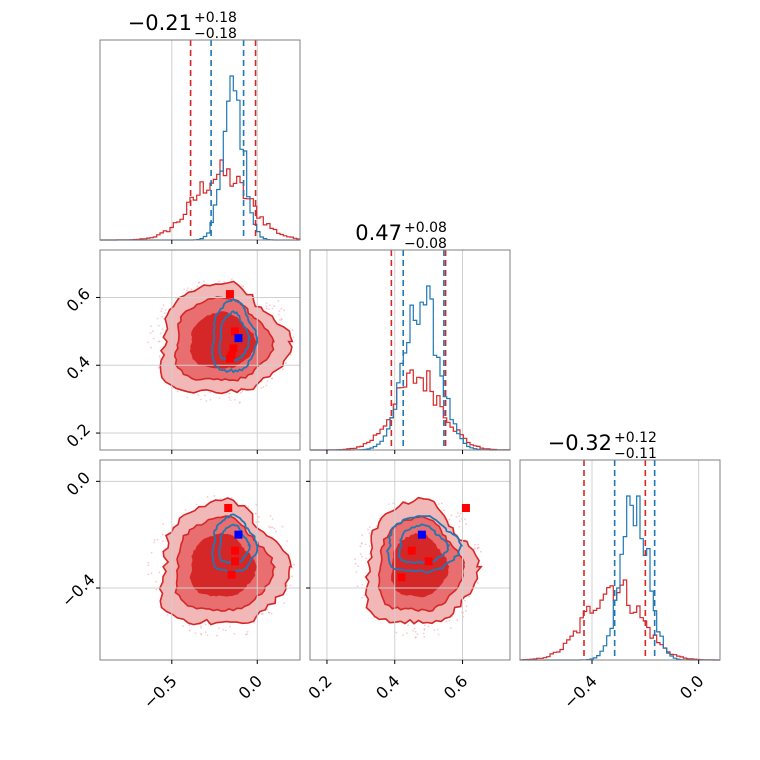 The width and height of the screenshot is (760, 760). Describe the element at coordinates (250, 686) in the screenshot. I see `x-tick-label-0-1: 0.0` at that location.